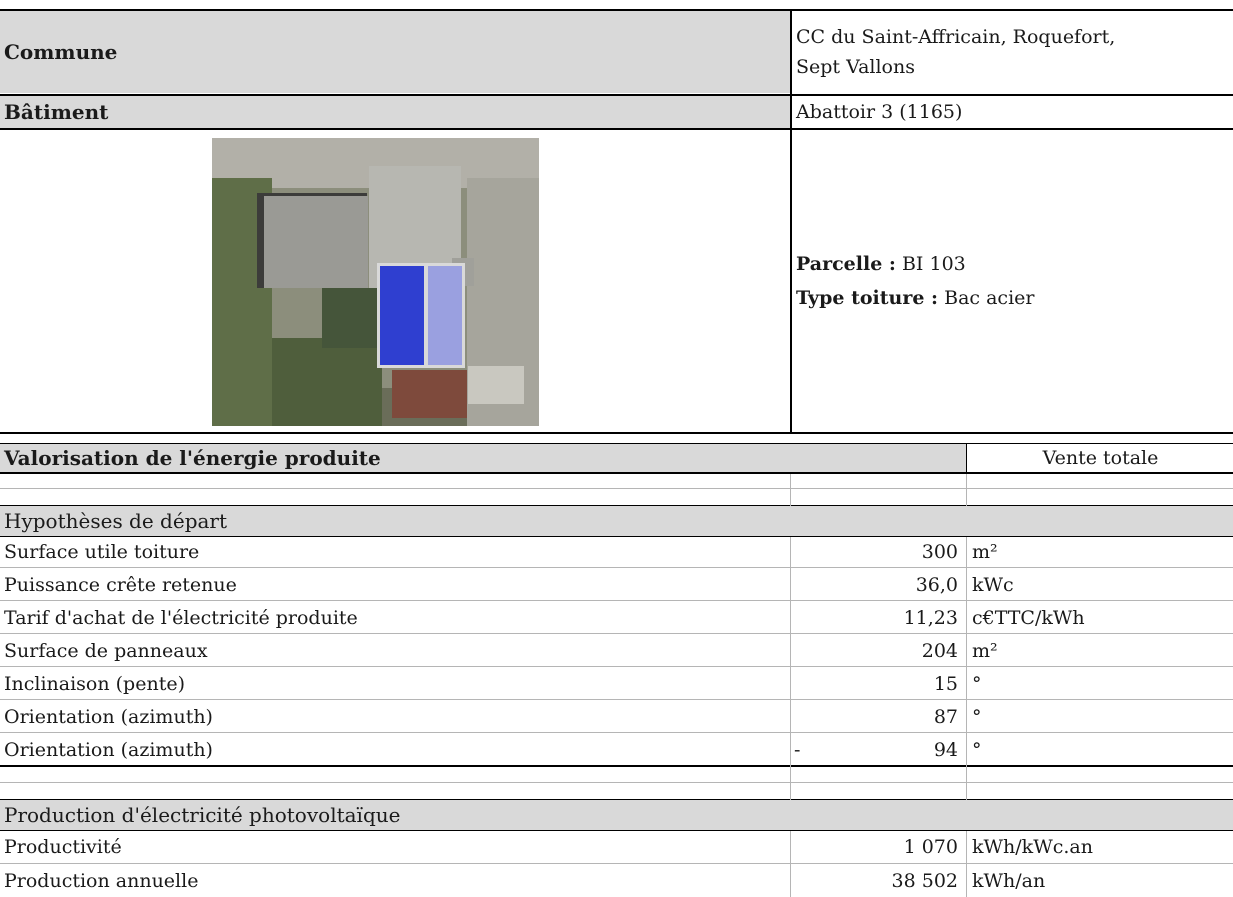  I want to click on valorisation-value: Vente totale, so click(1100, 458).